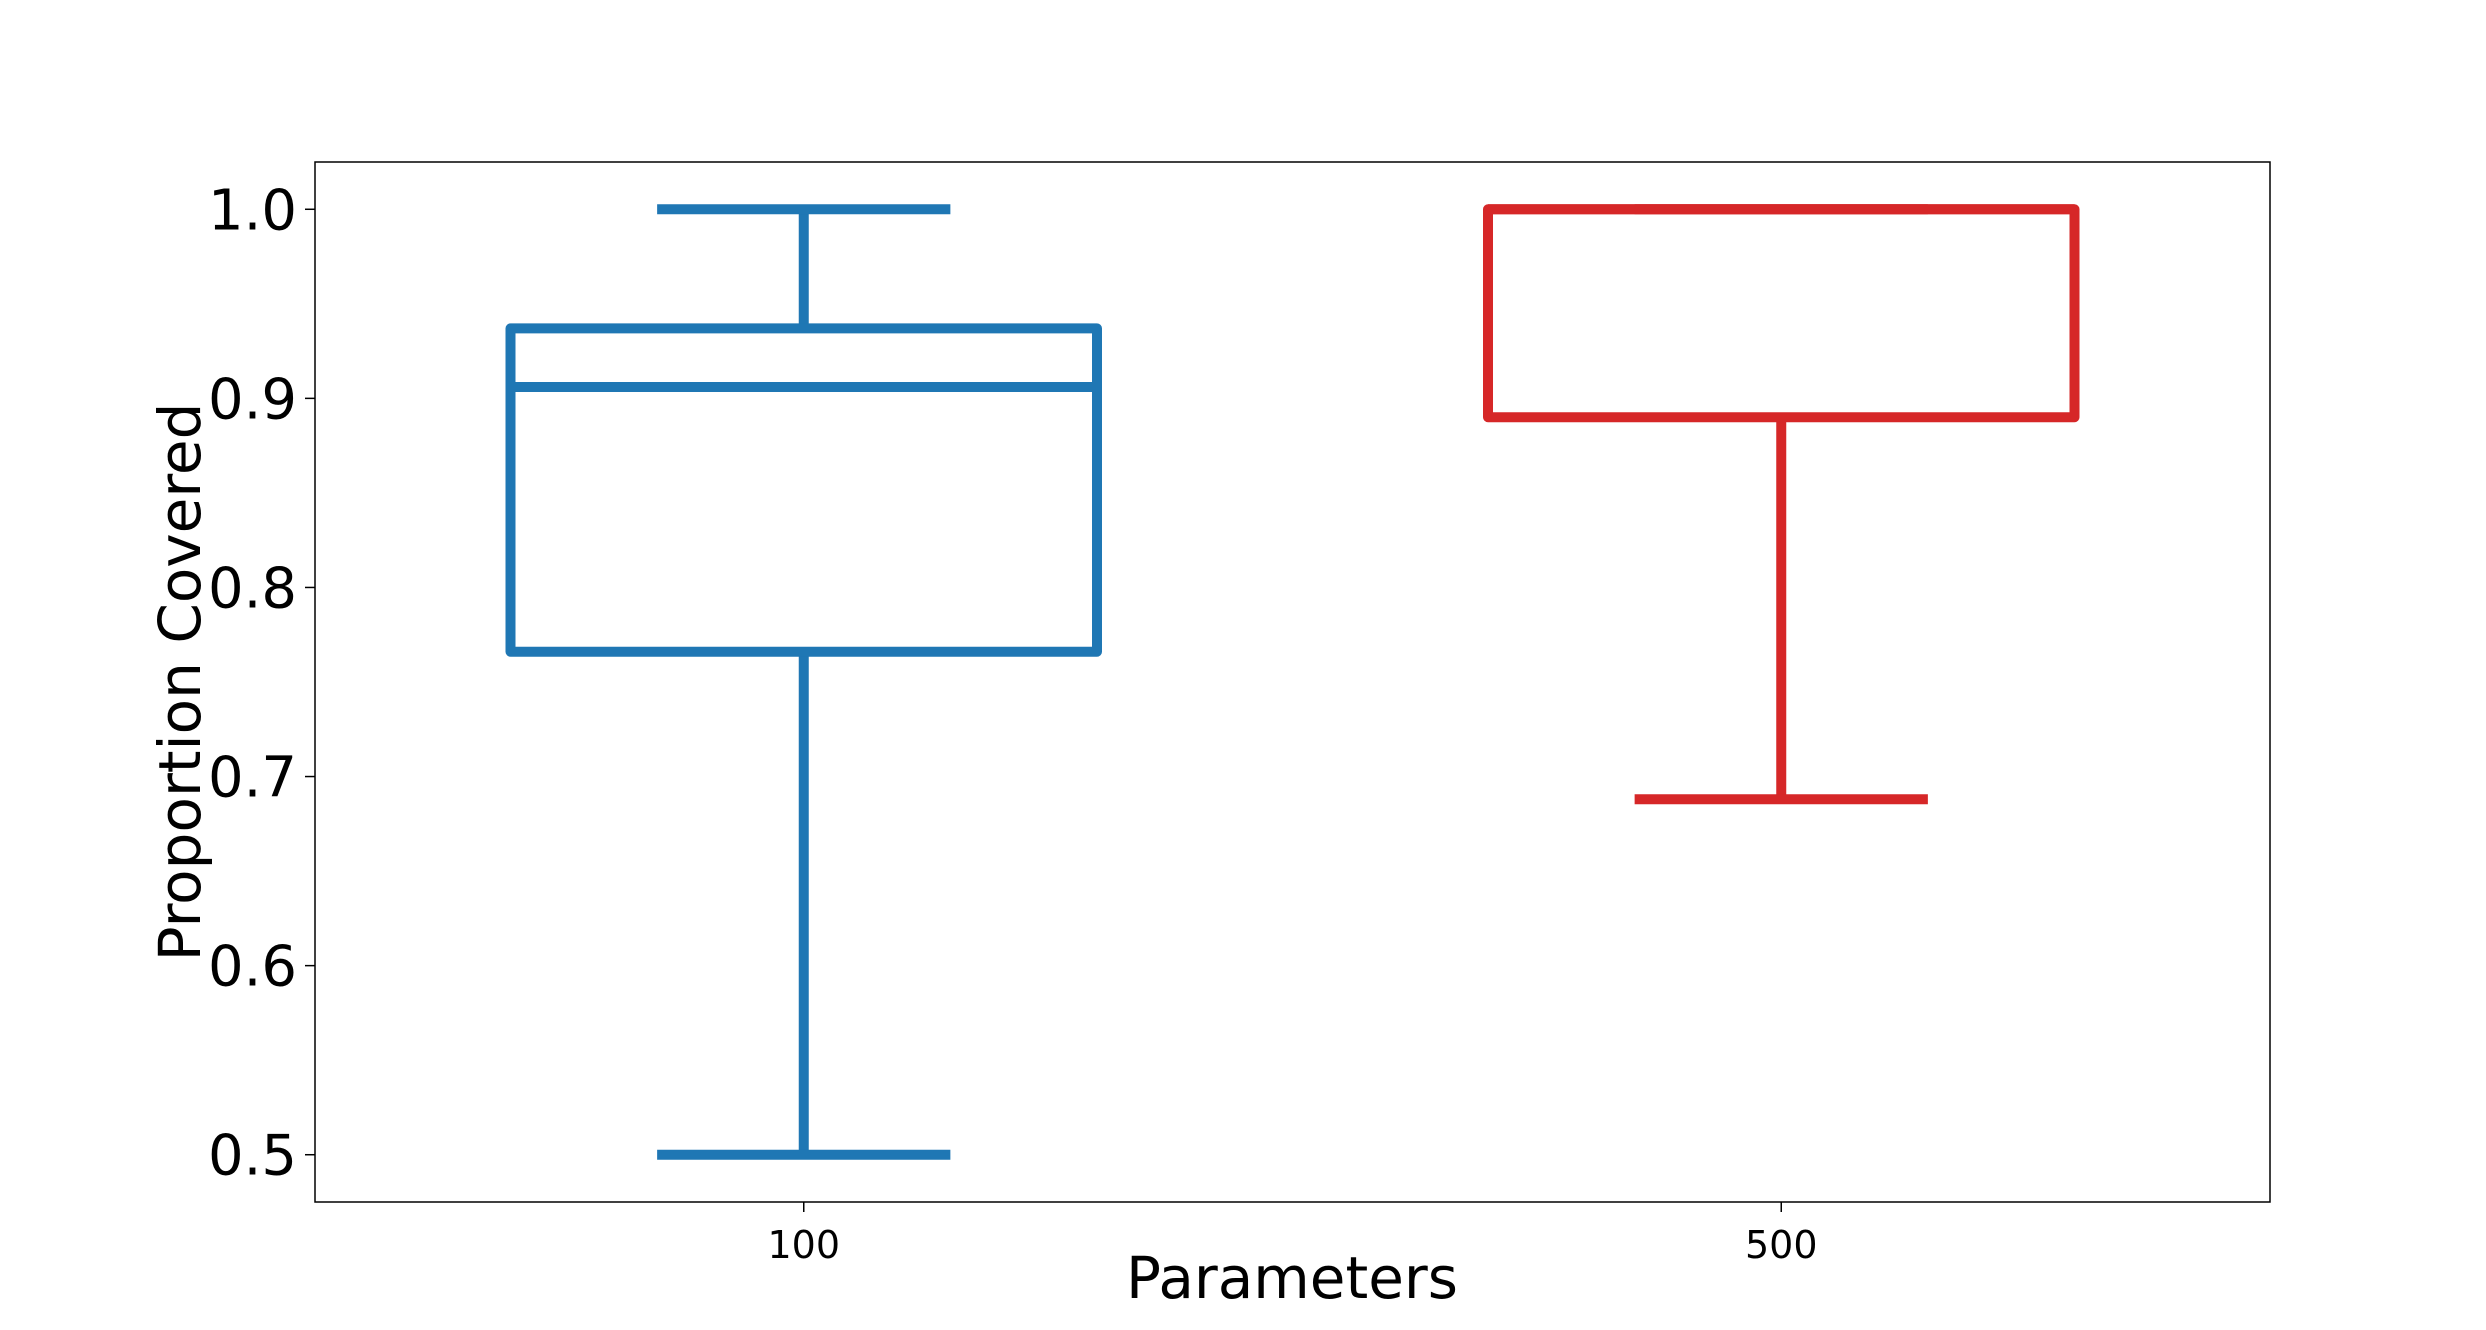 The width and height of the screenshot is (2486, 1330). What do you see at coordinates (803, 1245) in the screenshot?
I see `x-tick-label: 100` at bounding box center [803, 1245].